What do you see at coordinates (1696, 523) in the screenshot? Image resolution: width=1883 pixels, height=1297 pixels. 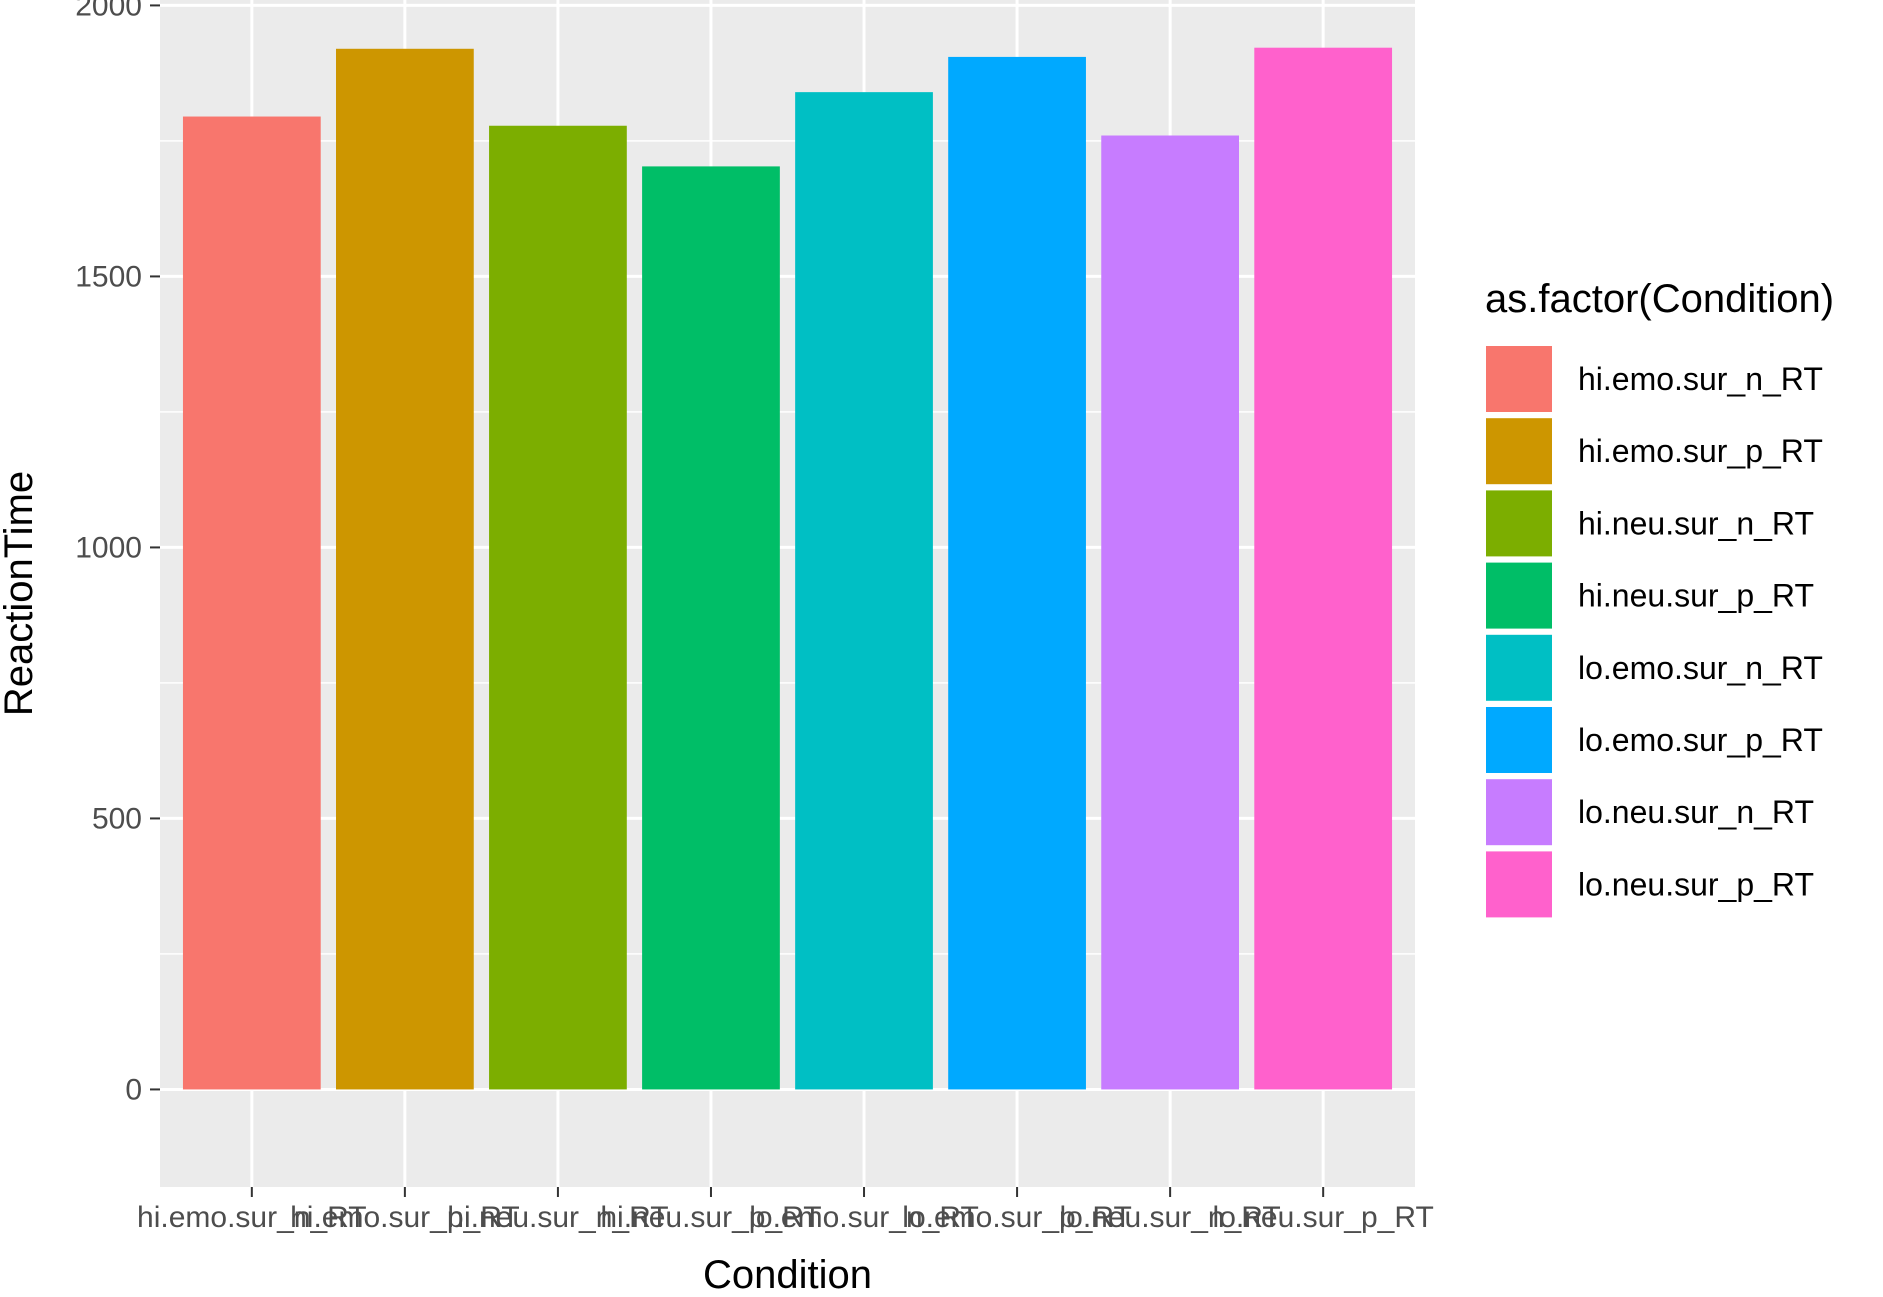 I see `legend-label: hi.neu.sur_n_RT` at bounding box center [1696, 523].